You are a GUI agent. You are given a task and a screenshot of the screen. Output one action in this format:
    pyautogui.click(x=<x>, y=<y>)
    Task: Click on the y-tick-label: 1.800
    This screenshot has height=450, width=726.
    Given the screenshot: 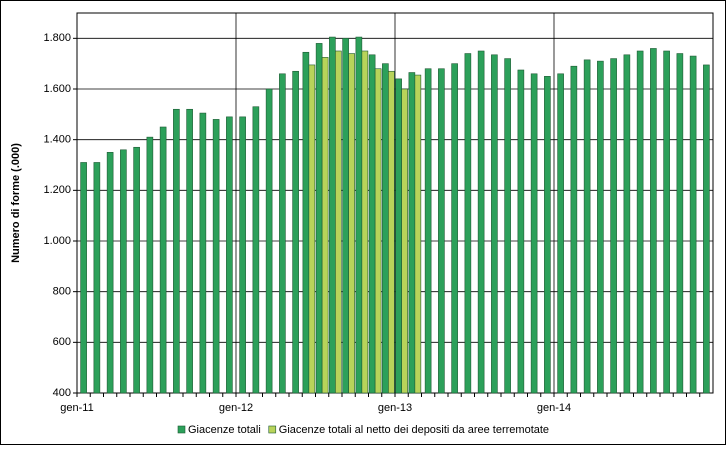 What is the action you would take?
    pyautogui.click(x=57, y=38)
    